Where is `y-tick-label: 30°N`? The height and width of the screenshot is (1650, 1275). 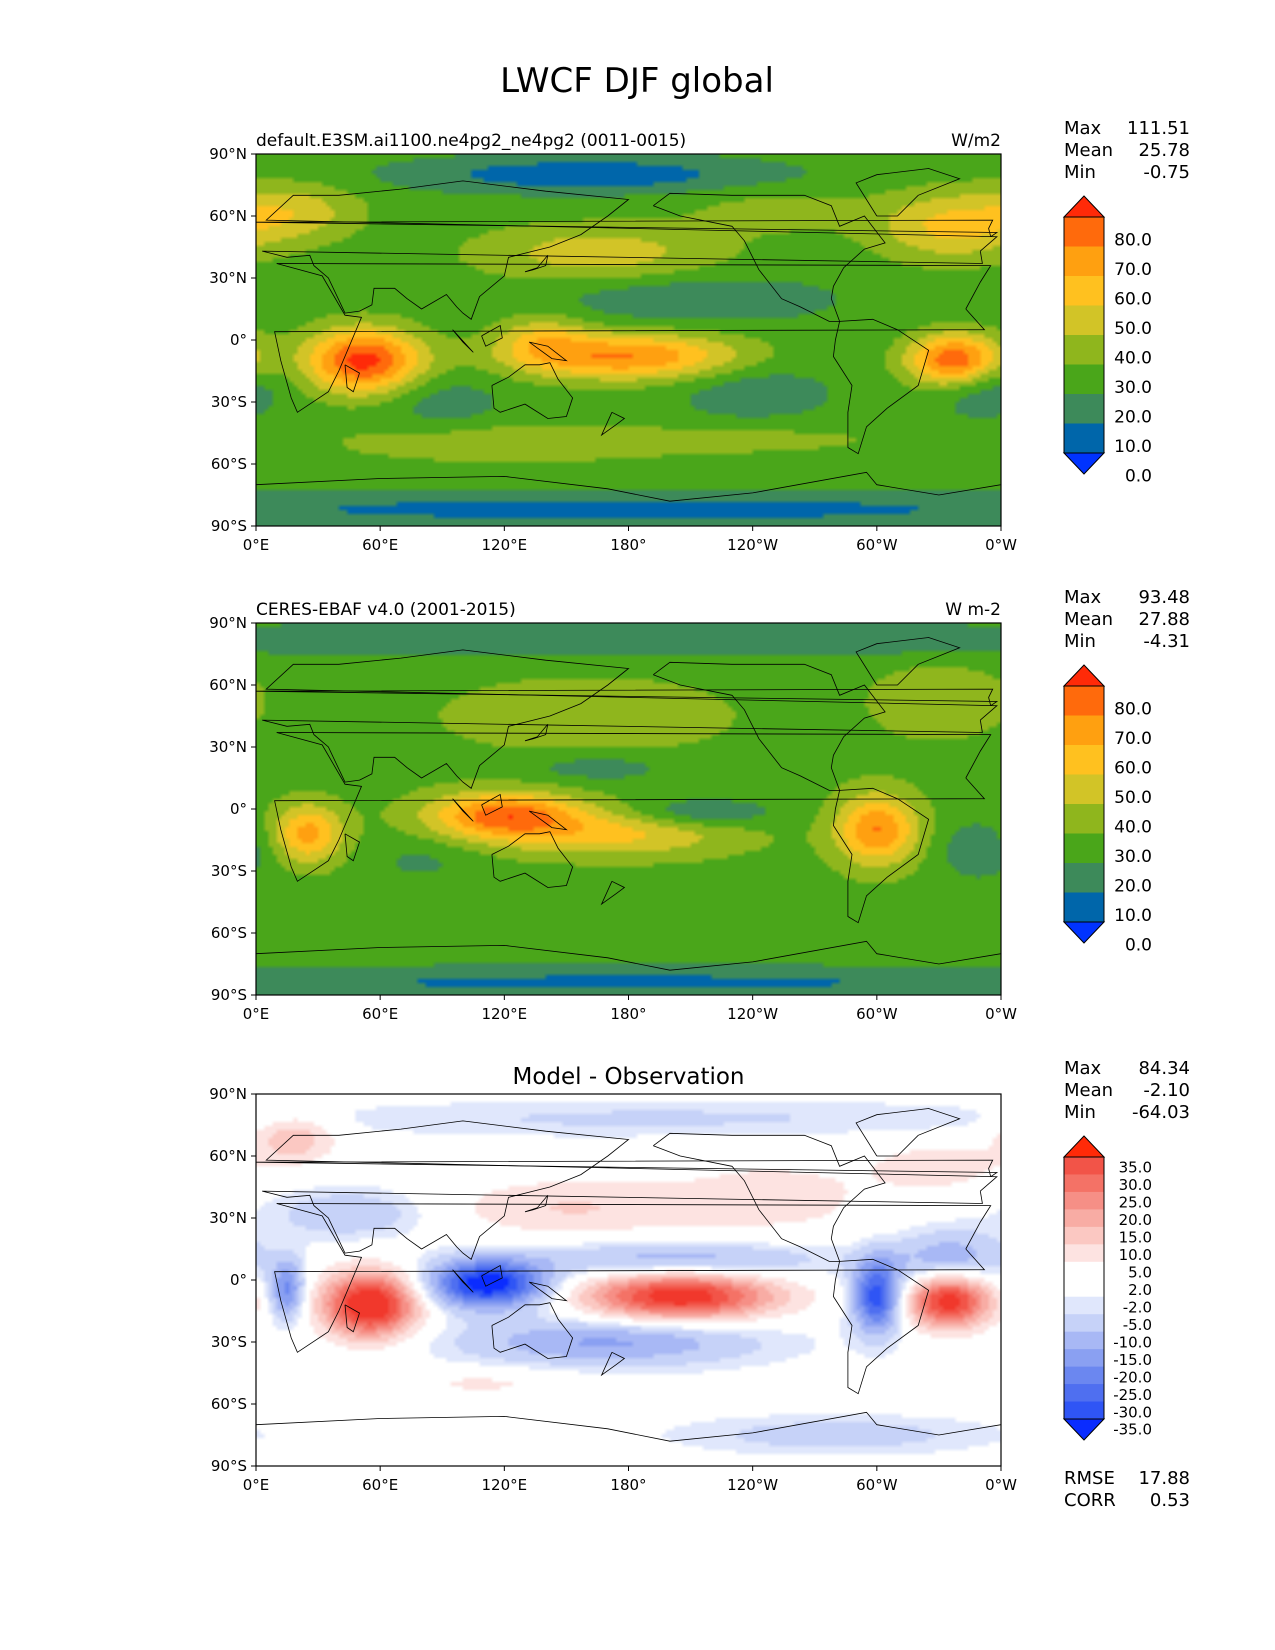 y-tick-label: 30°N is located at coordinates (228, 278).